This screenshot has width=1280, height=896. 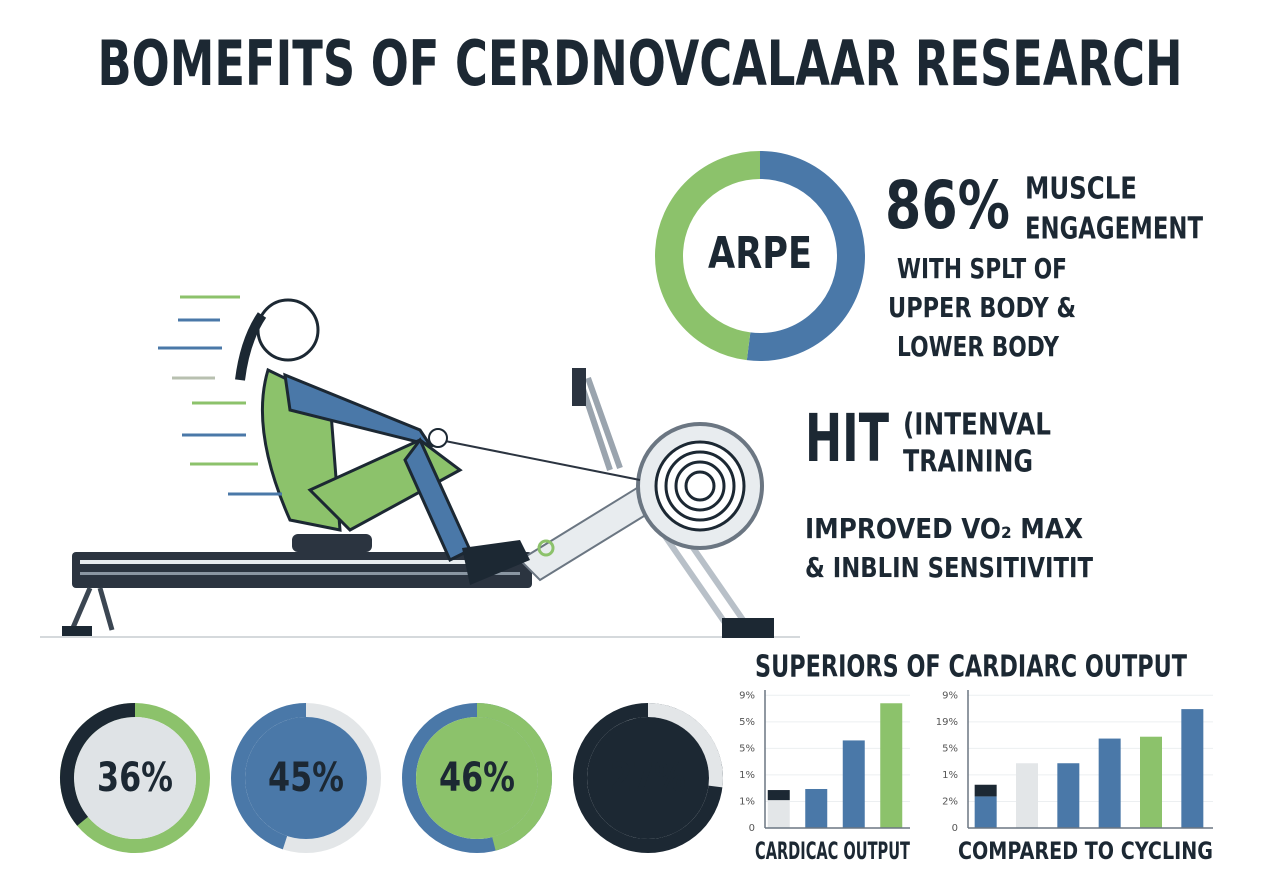 I want to click on gauge-label: 45%, so click(x=306, y=778).